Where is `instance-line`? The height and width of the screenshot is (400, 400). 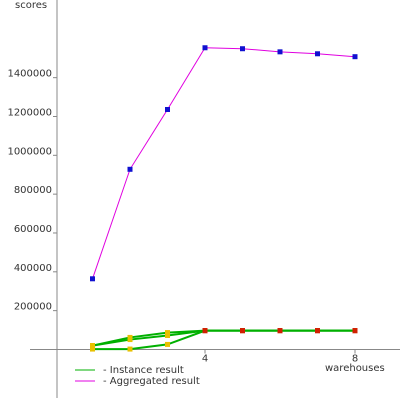
instance-line is located at coordinates (223, 340).